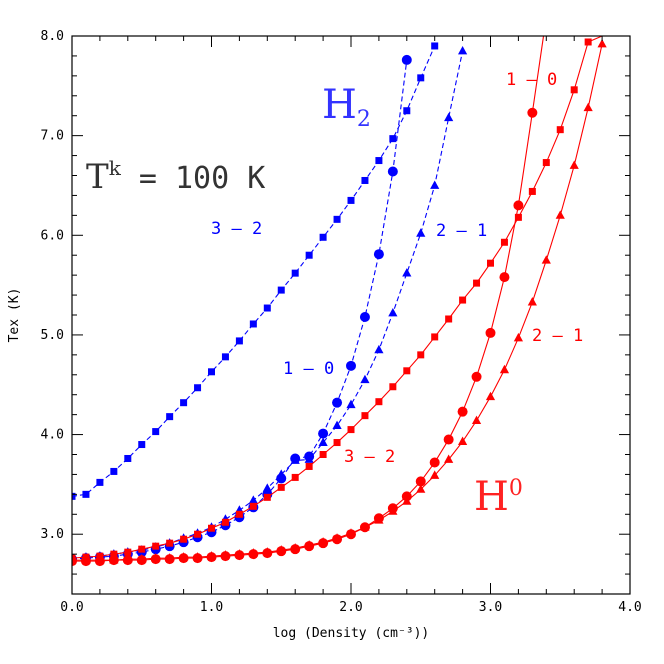 Image resolution: width=664 pixels, height=664 pixels. What do you see at coordinates (52, 36) in the screenshot?
I see `y-tick-label: 8.0` at bounding box center [52, 36].